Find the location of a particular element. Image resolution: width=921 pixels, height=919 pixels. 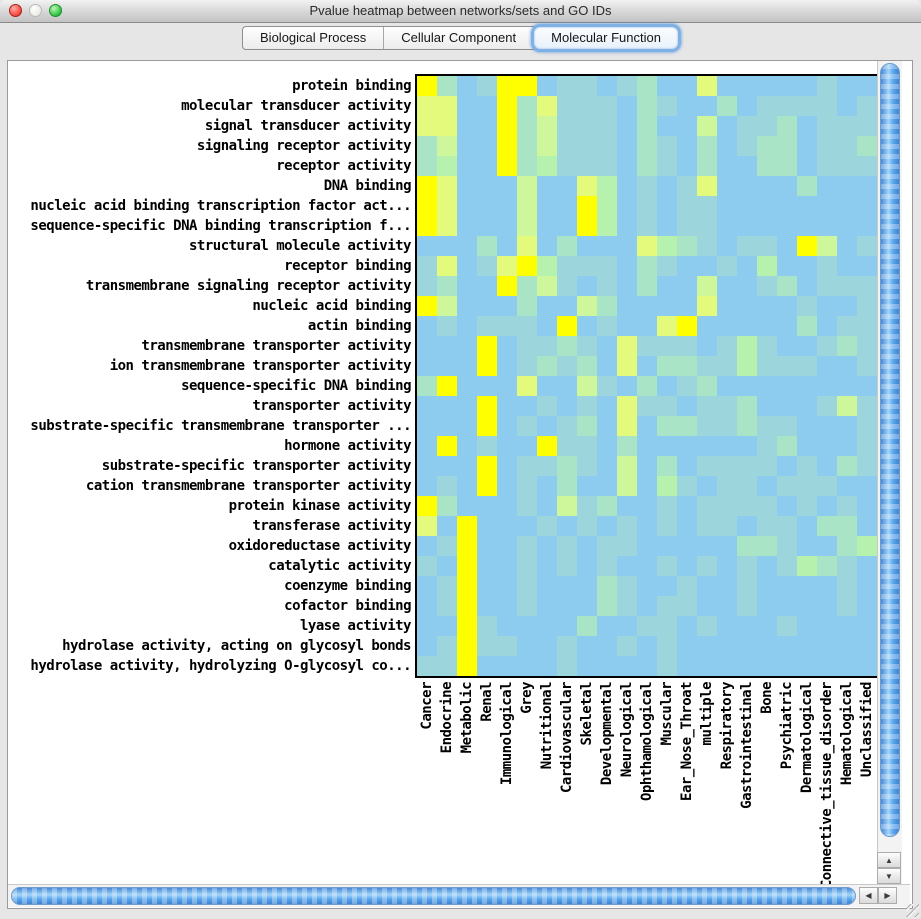

horizontal-scrollbar-thumb is located at coordinates (433, 896).